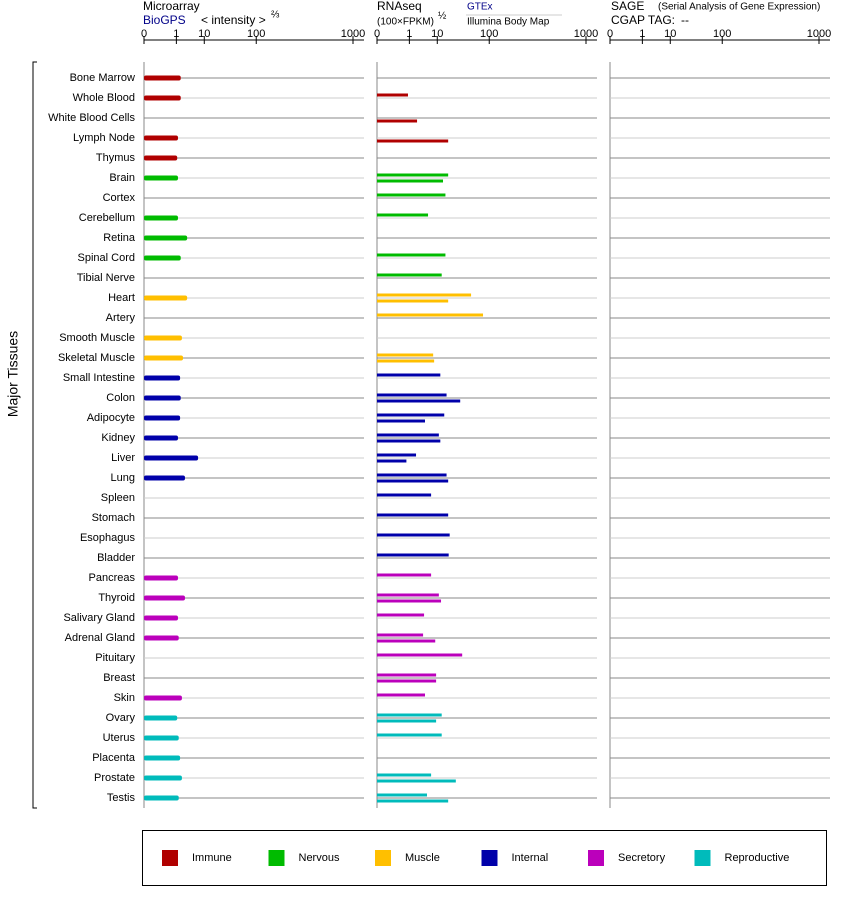 This screenshot has width=842, height=900. I want to click on tissue-label: Kidney, so click(118, 438).